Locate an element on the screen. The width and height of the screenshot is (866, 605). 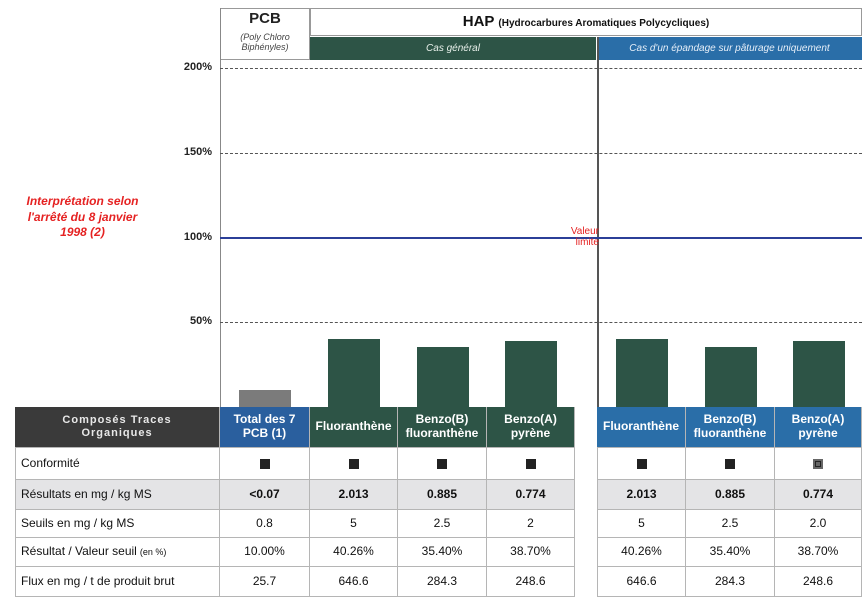
row-label: Résultats en mg / kg MS is located at coordinates (117, 495).